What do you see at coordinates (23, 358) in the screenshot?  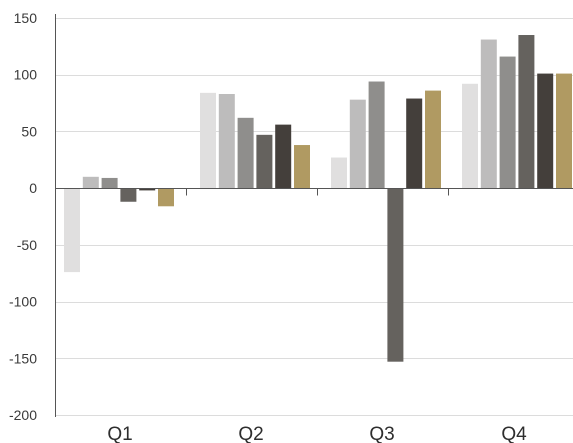 I see `y-tick-label: -150` at bounding box center [23, 358].